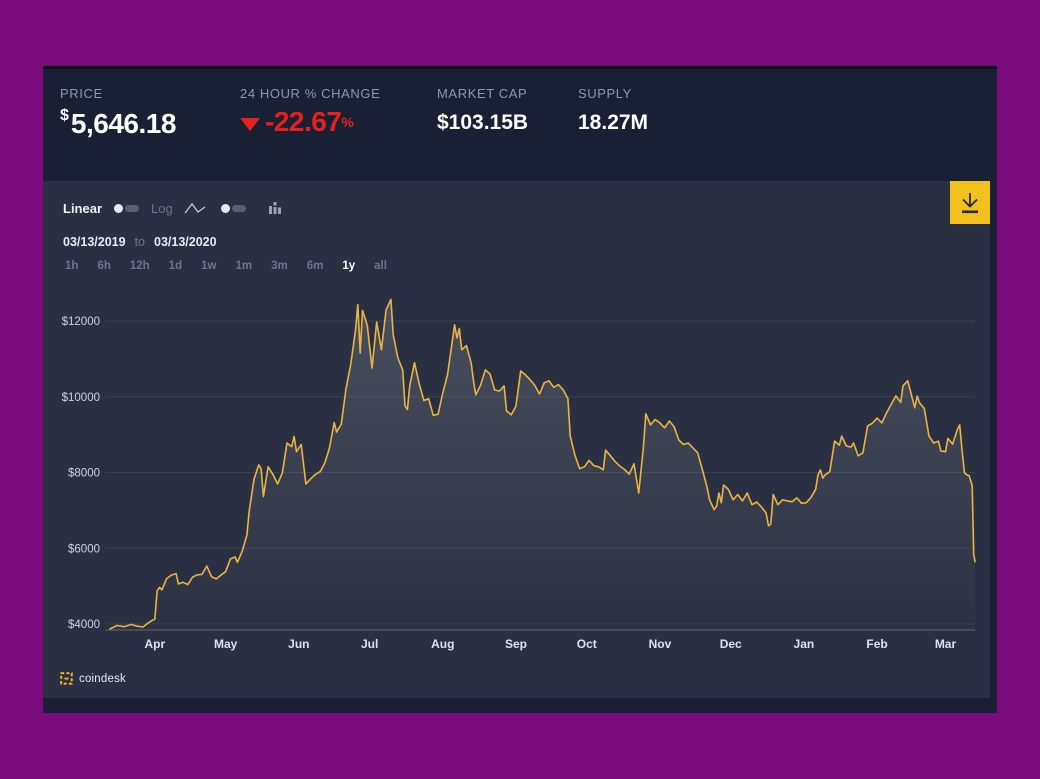 This screenshot has width=1040, height=779. Describe the element at coordinates (303, 121) in the screenshot. I see `change-amount: -22.67` at that location.